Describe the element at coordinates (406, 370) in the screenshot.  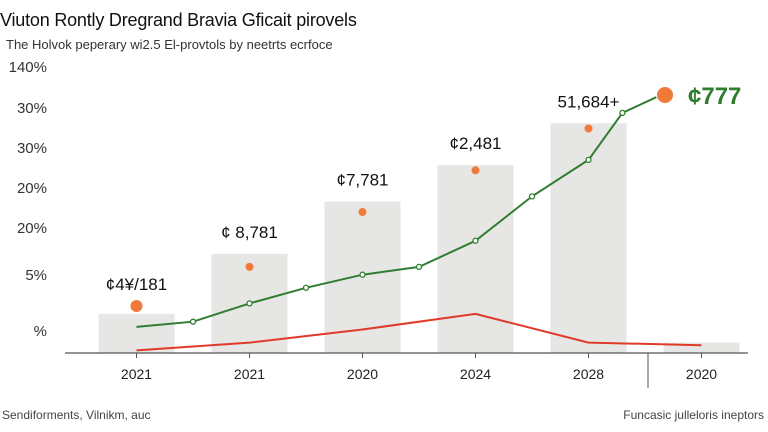
I see `x-axis: 2021 2021 2020 2024 2028 2020` at that location.